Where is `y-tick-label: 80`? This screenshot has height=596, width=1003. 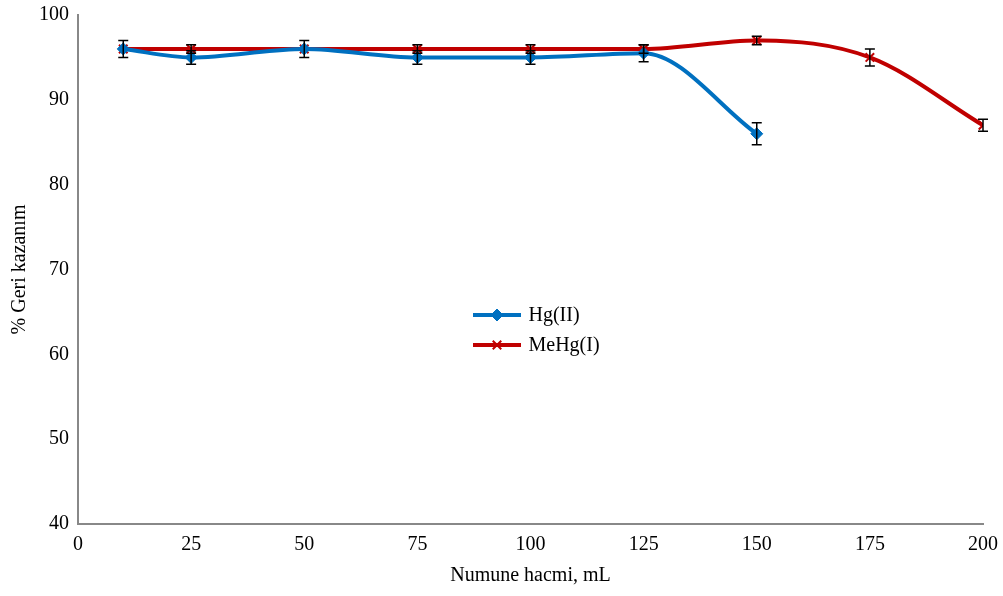
y-tick-label: 80 is located at coordinates (59, 182).